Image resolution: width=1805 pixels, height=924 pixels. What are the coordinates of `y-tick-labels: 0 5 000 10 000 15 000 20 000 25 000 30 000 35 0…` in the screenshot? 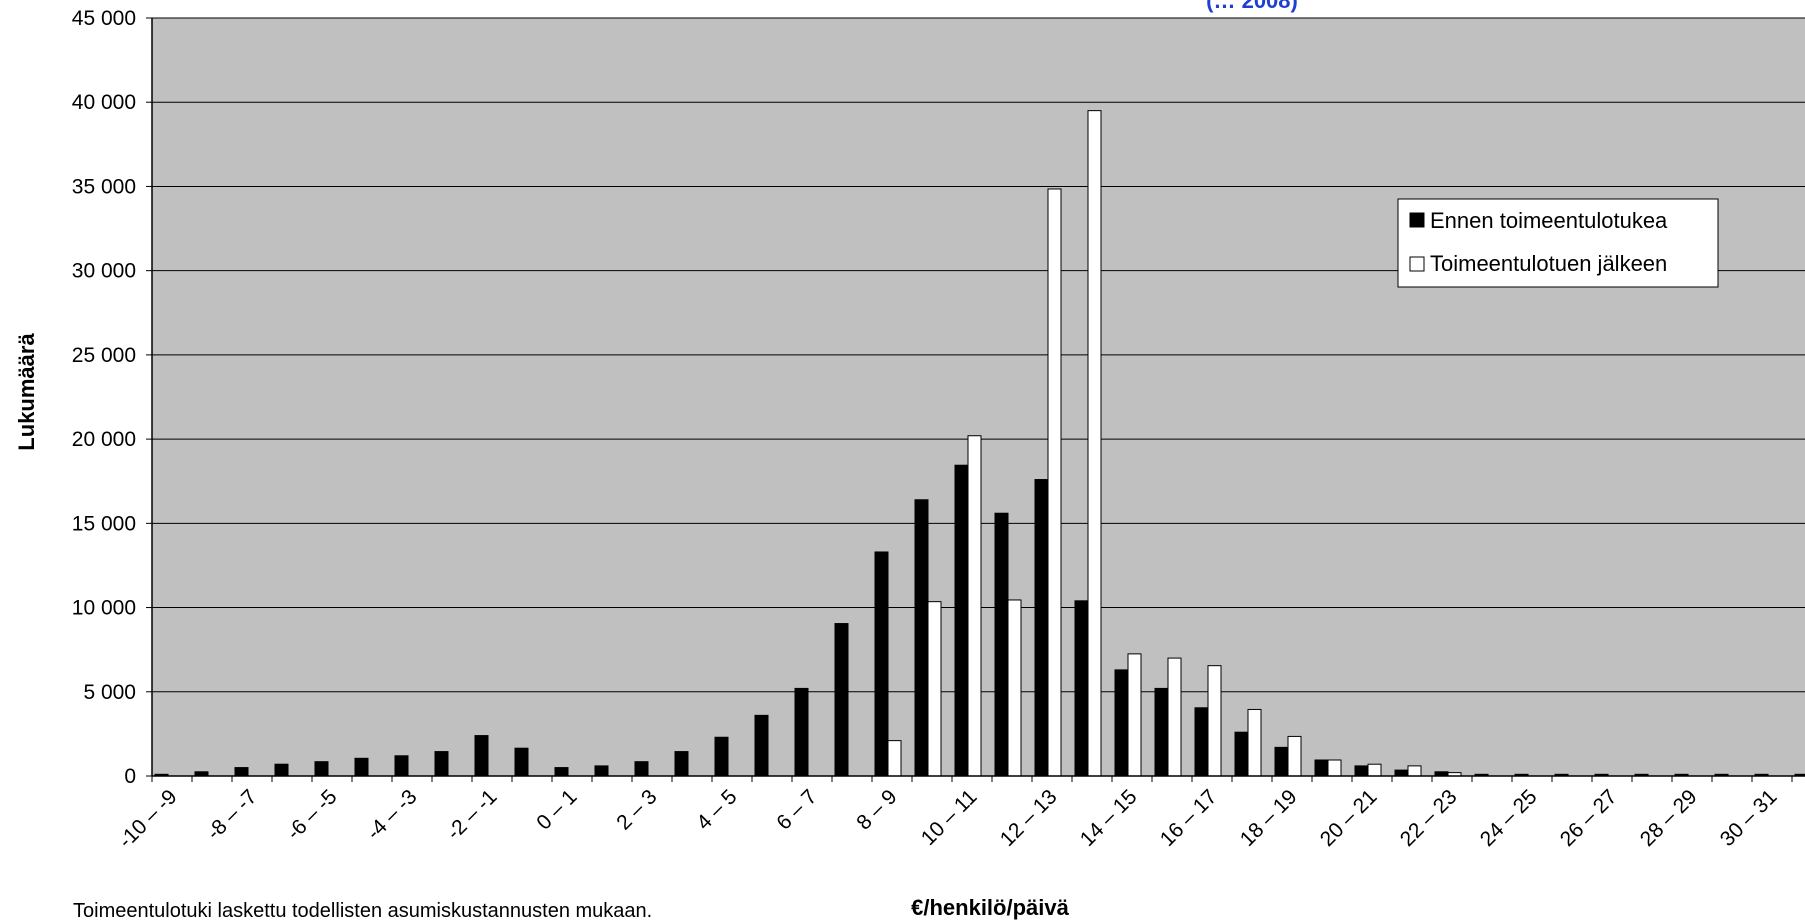 It's located at (112, 397).